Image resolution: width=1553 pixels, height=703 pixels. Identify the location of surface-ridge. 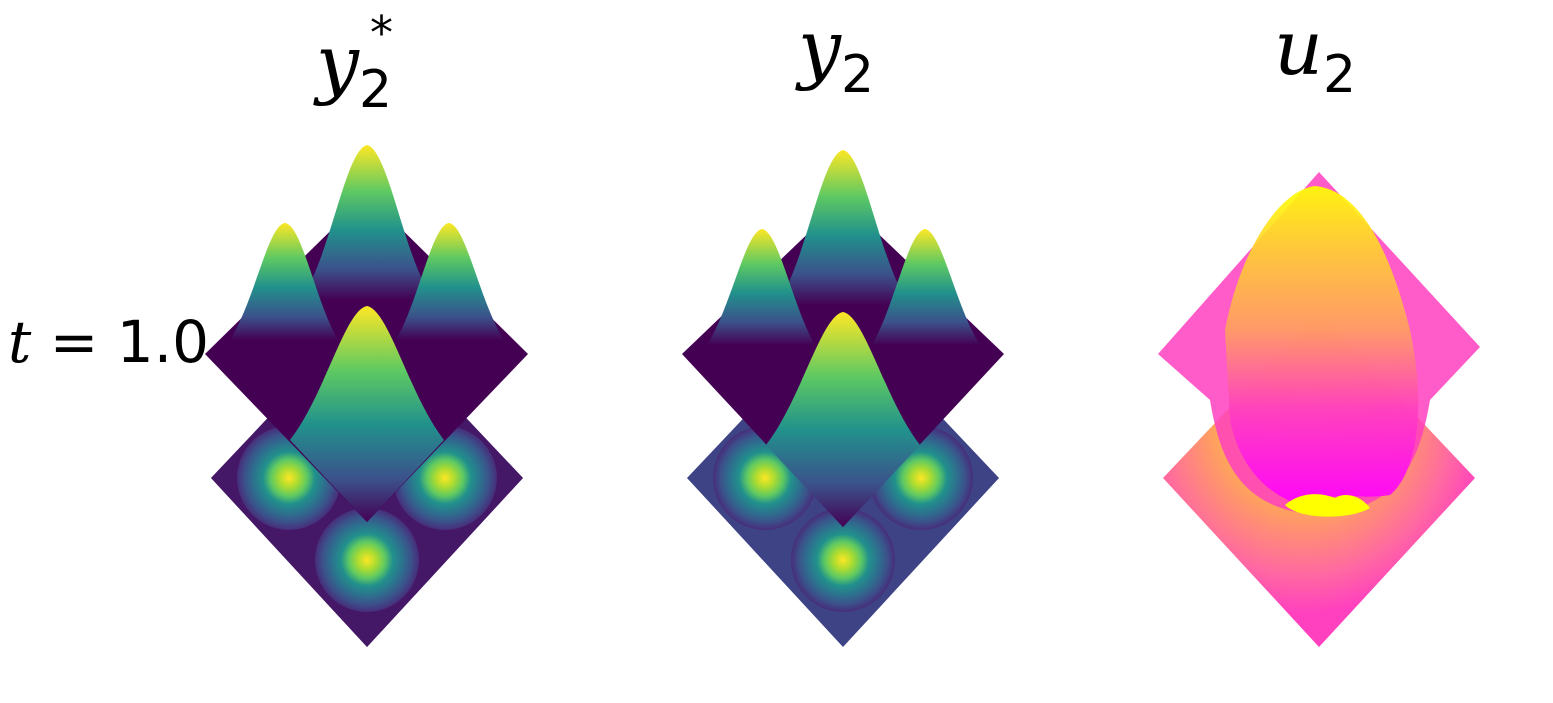
(1327, 505).